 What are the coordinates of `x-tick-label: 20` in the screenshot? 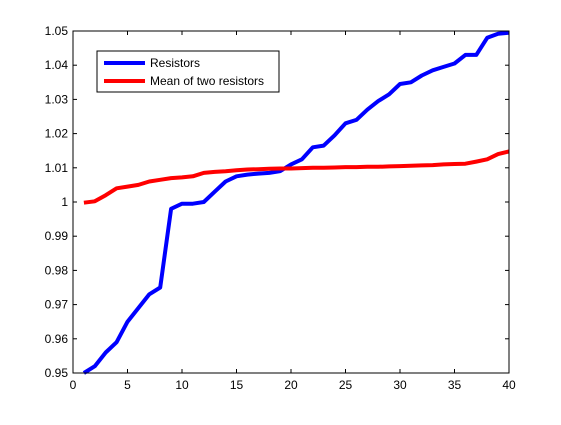 It's located at (291, 385).